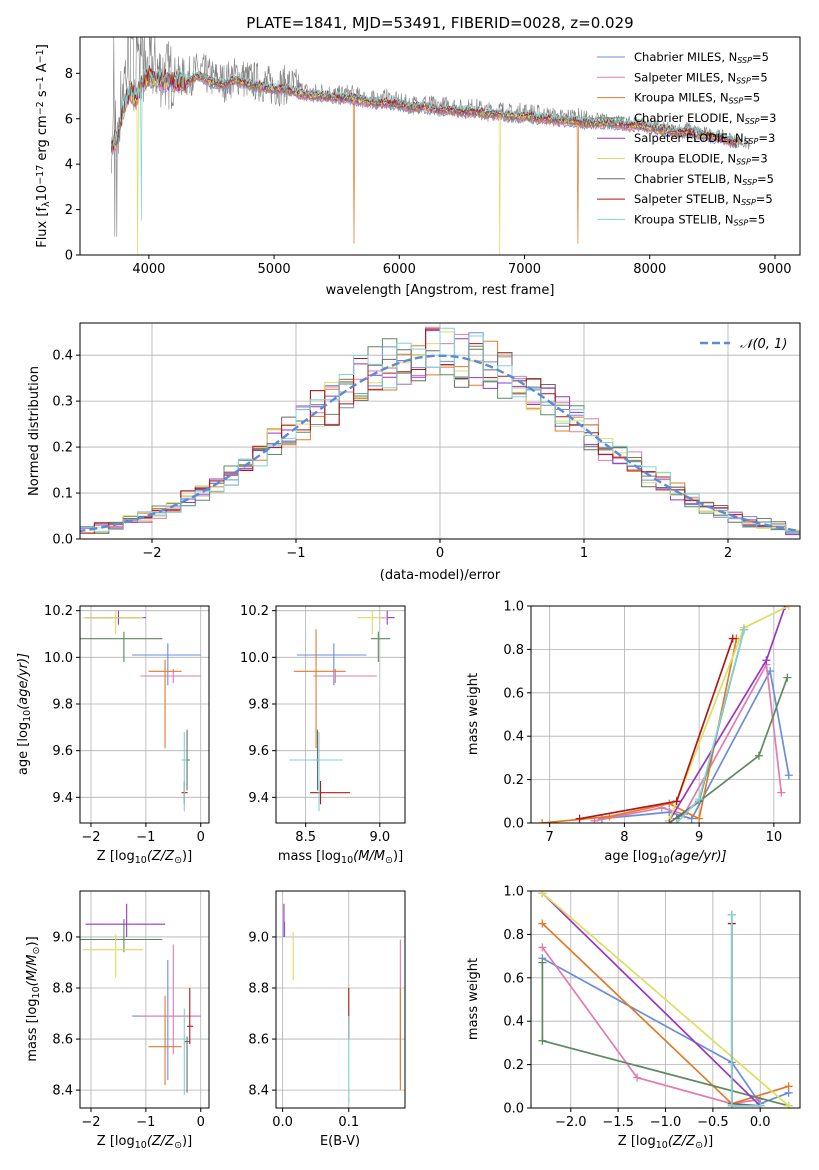  What do you see at coordinates (440, 575) in the screenshot?
I see `x-axis-label: (data-model)/error` at bounding box center [440, 575].